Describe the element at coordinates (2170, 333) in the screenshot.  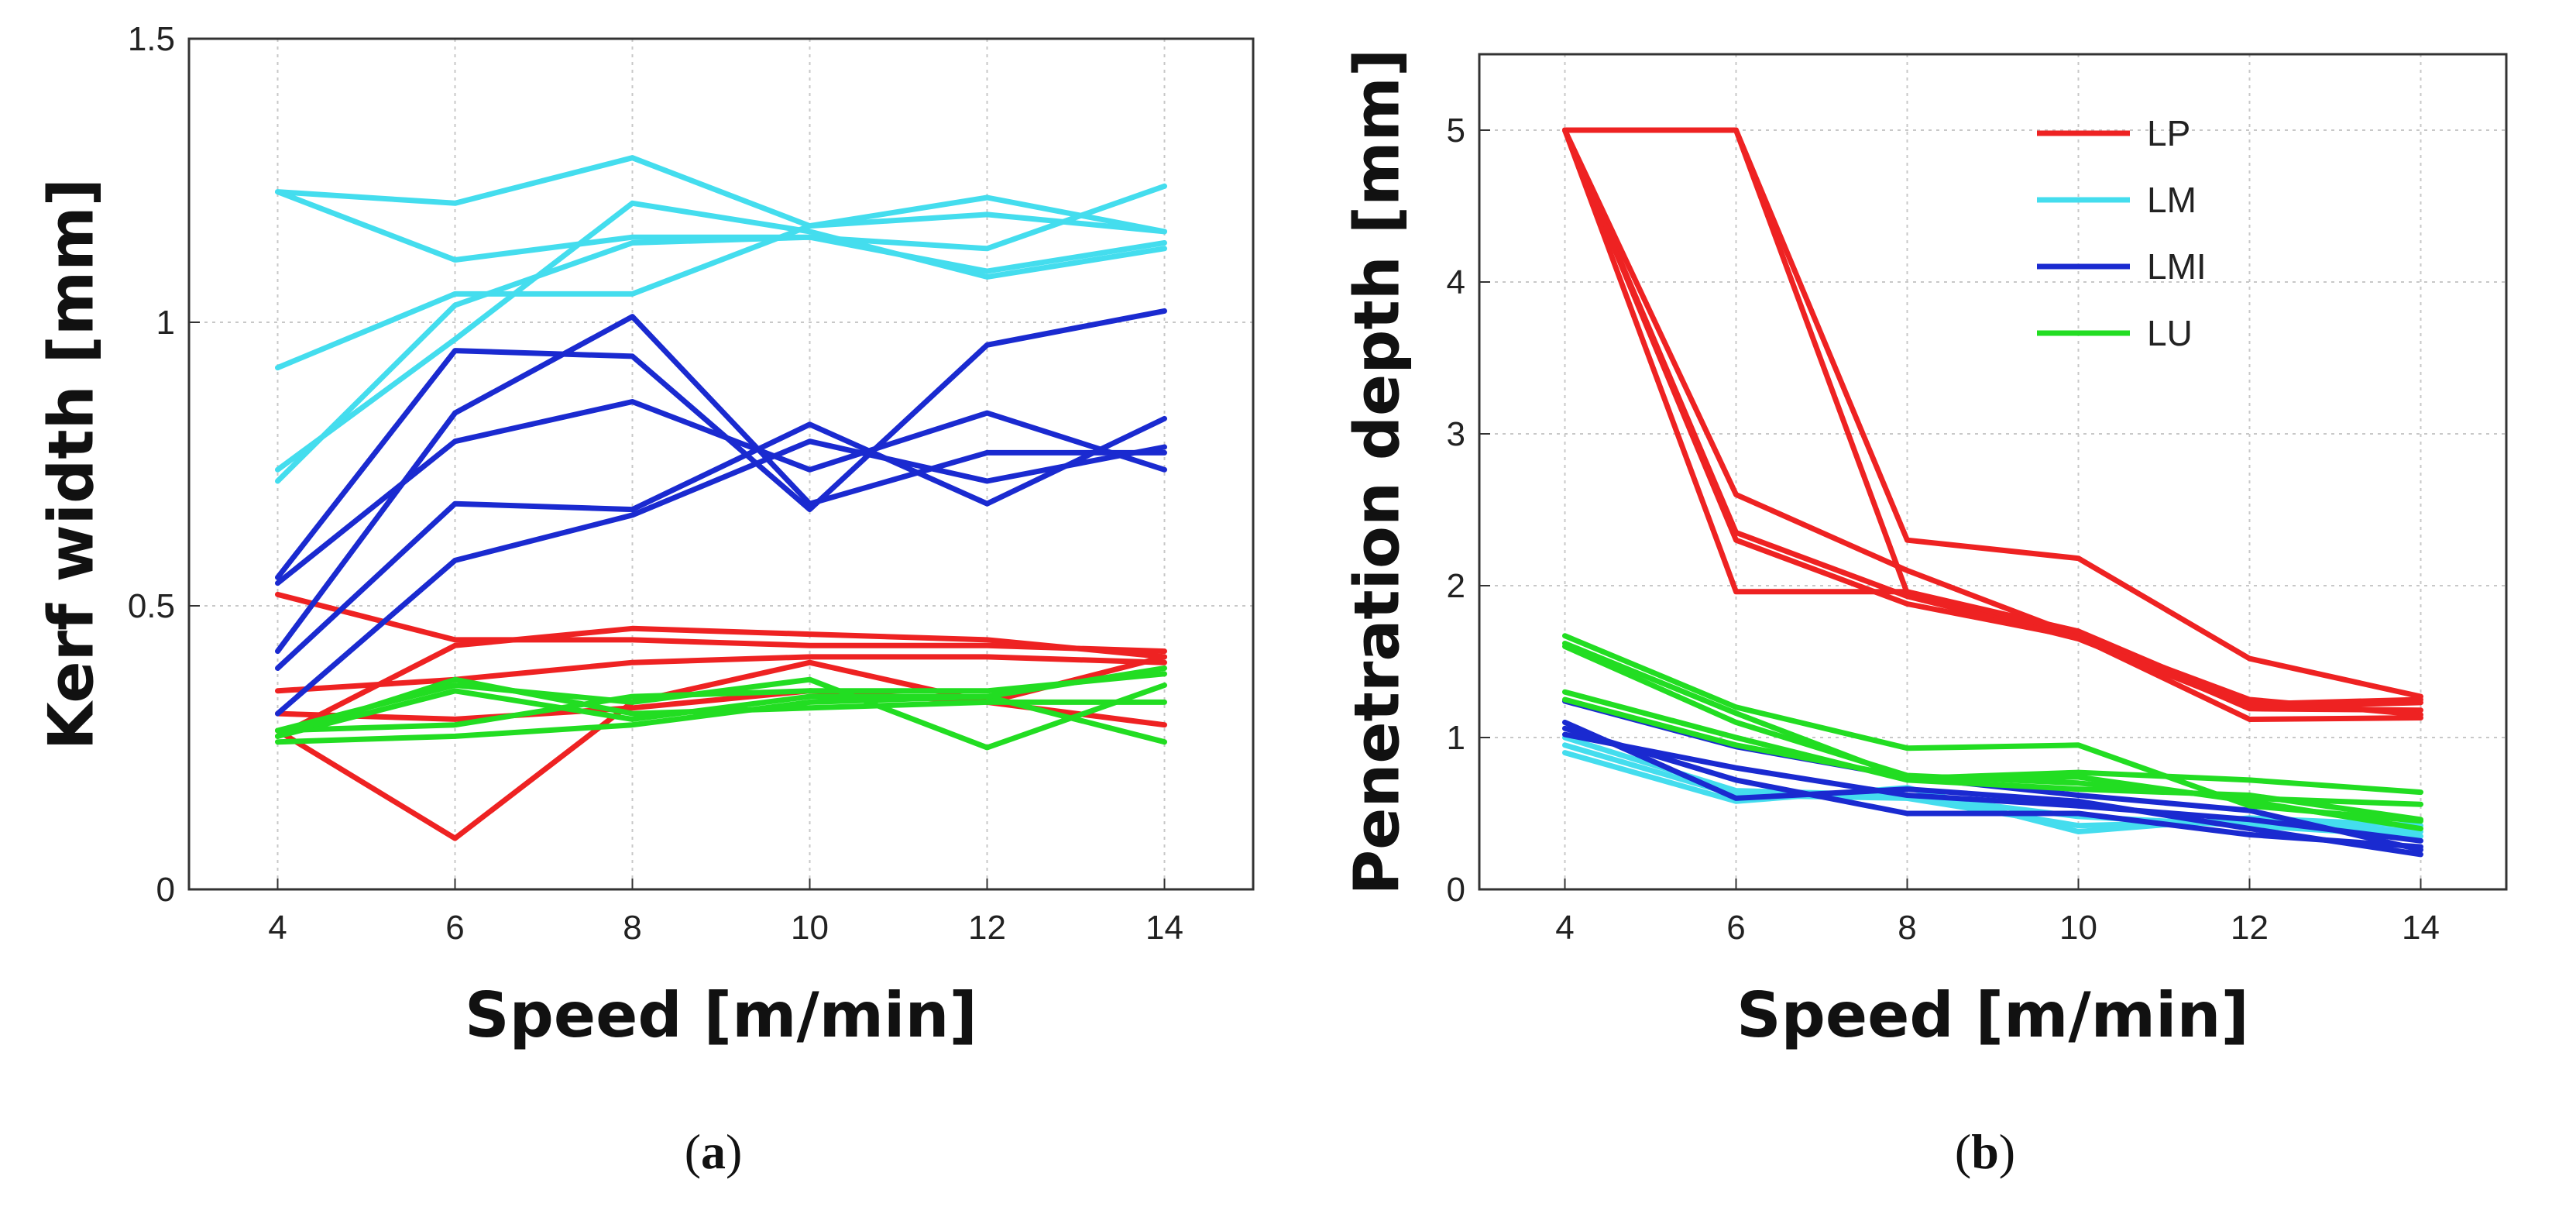
I see `legend-label-lu: LU` at that location.